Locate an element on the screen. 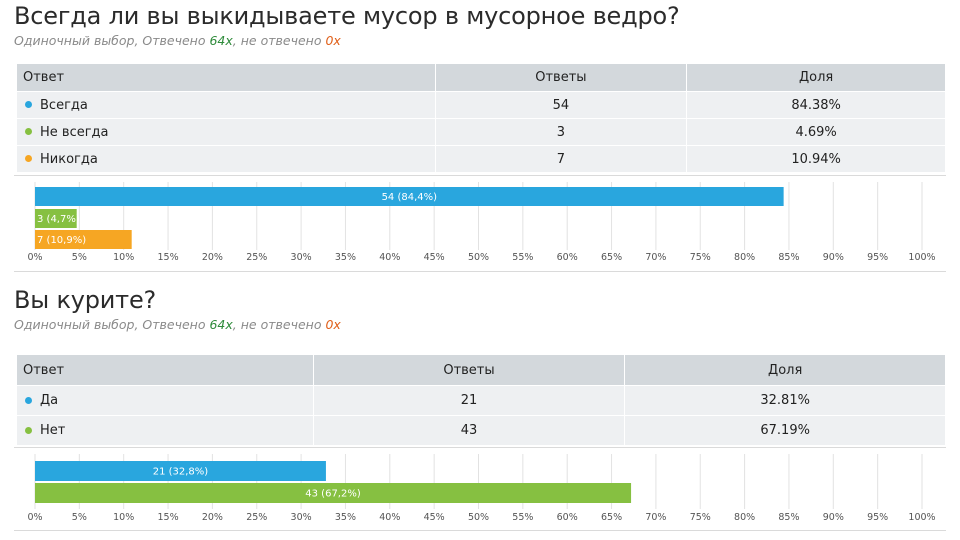 Image resolution: width=960 pixels, height=540 pixels. count-cell: 54 is located at coordinates (561, 105).